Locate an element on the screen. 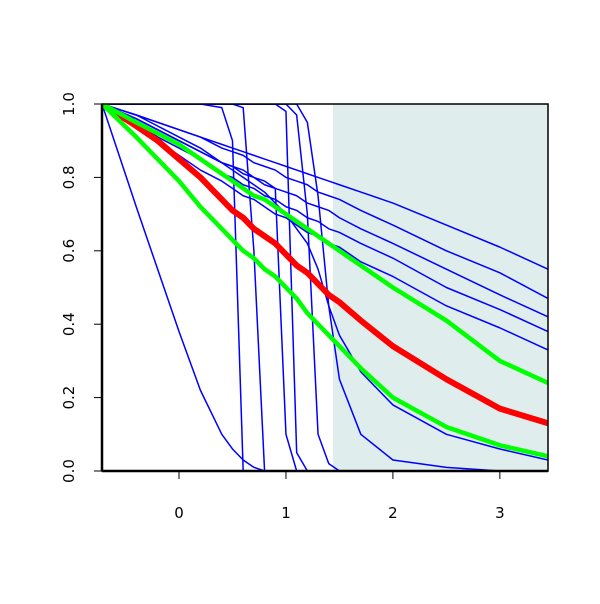 Image resolution: width=600 pixels, height=604 pixels. y-tick-label: 1.0 is located at coordinates (69, 104).